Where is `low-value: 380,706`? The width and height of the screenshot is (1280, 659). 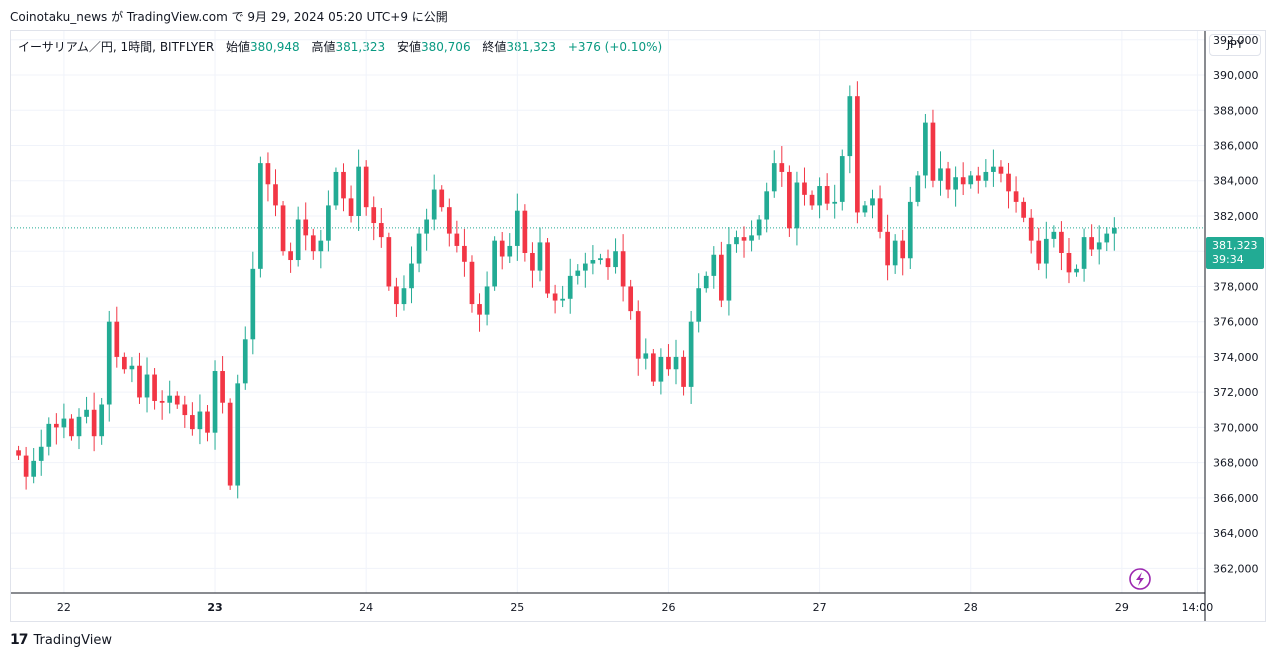 low-value: 380,706 is located at coordinates (445, 47).